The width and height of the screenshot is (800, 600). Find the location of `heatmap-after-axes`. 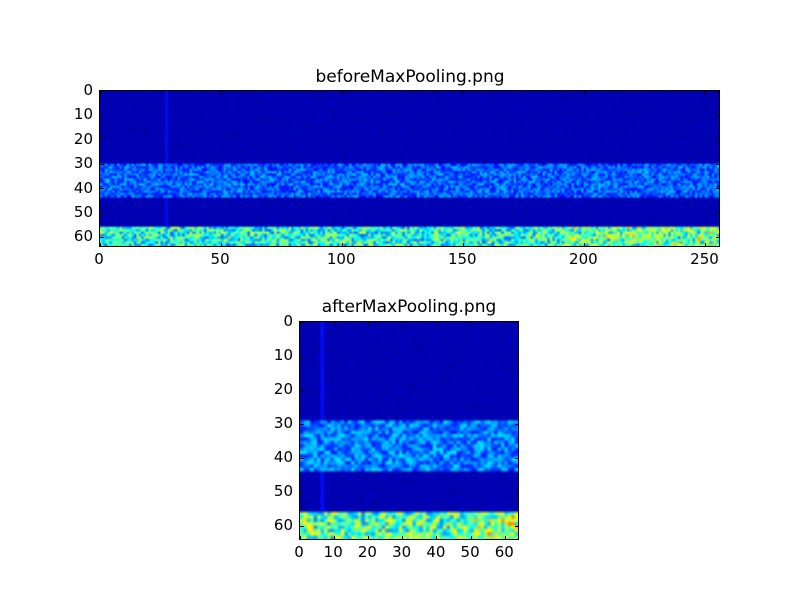

heatmap-after-axes is located at coordinates (409, 430).